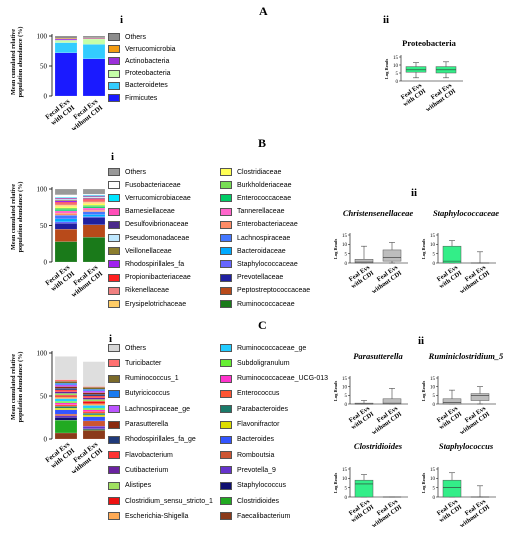 This screenshot has height=550, width=530. What do you see at coordinates (66, 39) in the screenshot?
I see `bar-segment-actinobacteria` at bounding box center [66, 39].